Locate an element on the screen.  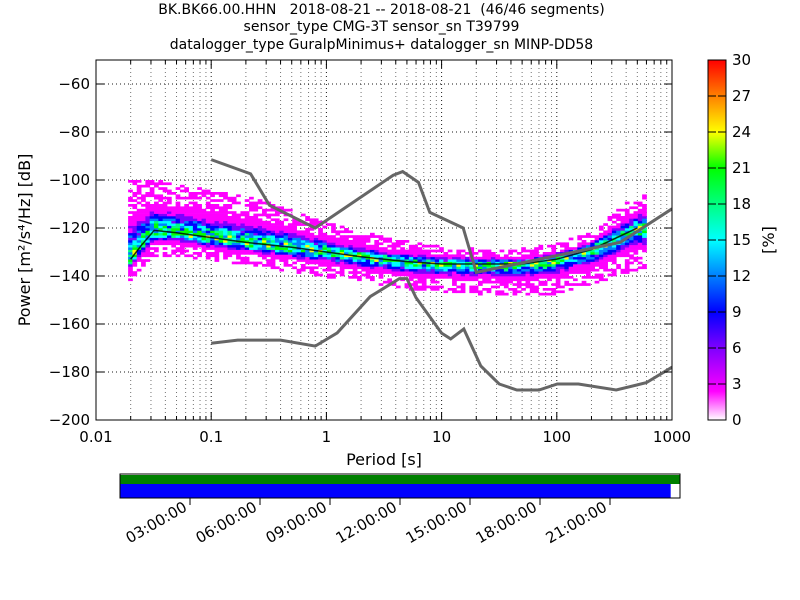
colorbar-tick-label: 18 is located at coordinates (741, 204).